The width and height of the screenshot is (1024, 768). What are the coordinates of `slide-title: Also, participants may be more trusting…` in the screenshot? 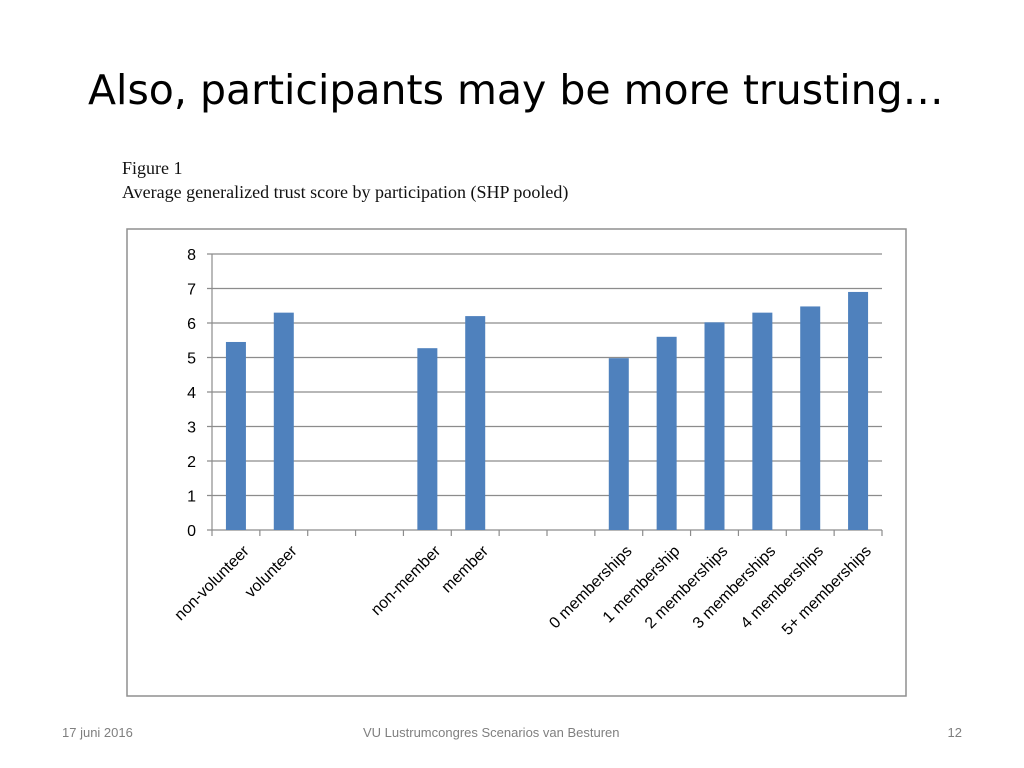 It's located at (516, 90).